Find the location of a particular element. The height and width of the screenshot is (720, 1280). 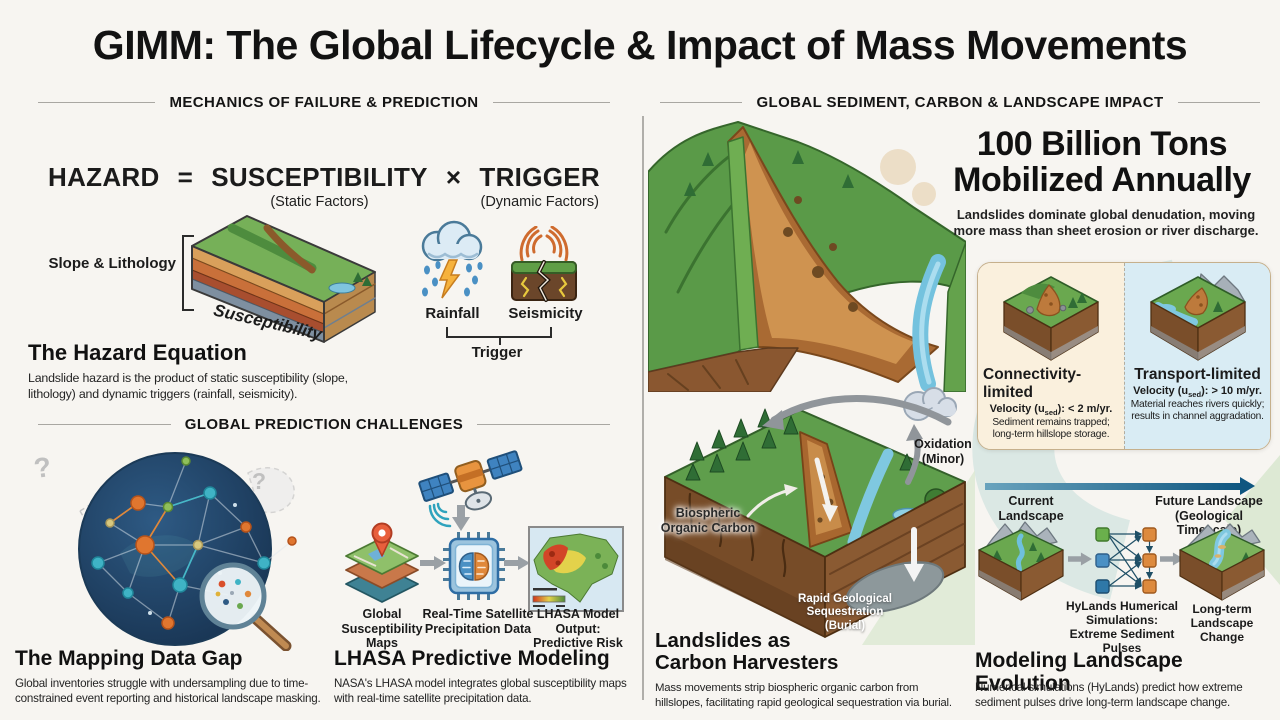

challenges-title: GLOBAL PREDICTION CHALLENGES is located at coordinates (324, 424).